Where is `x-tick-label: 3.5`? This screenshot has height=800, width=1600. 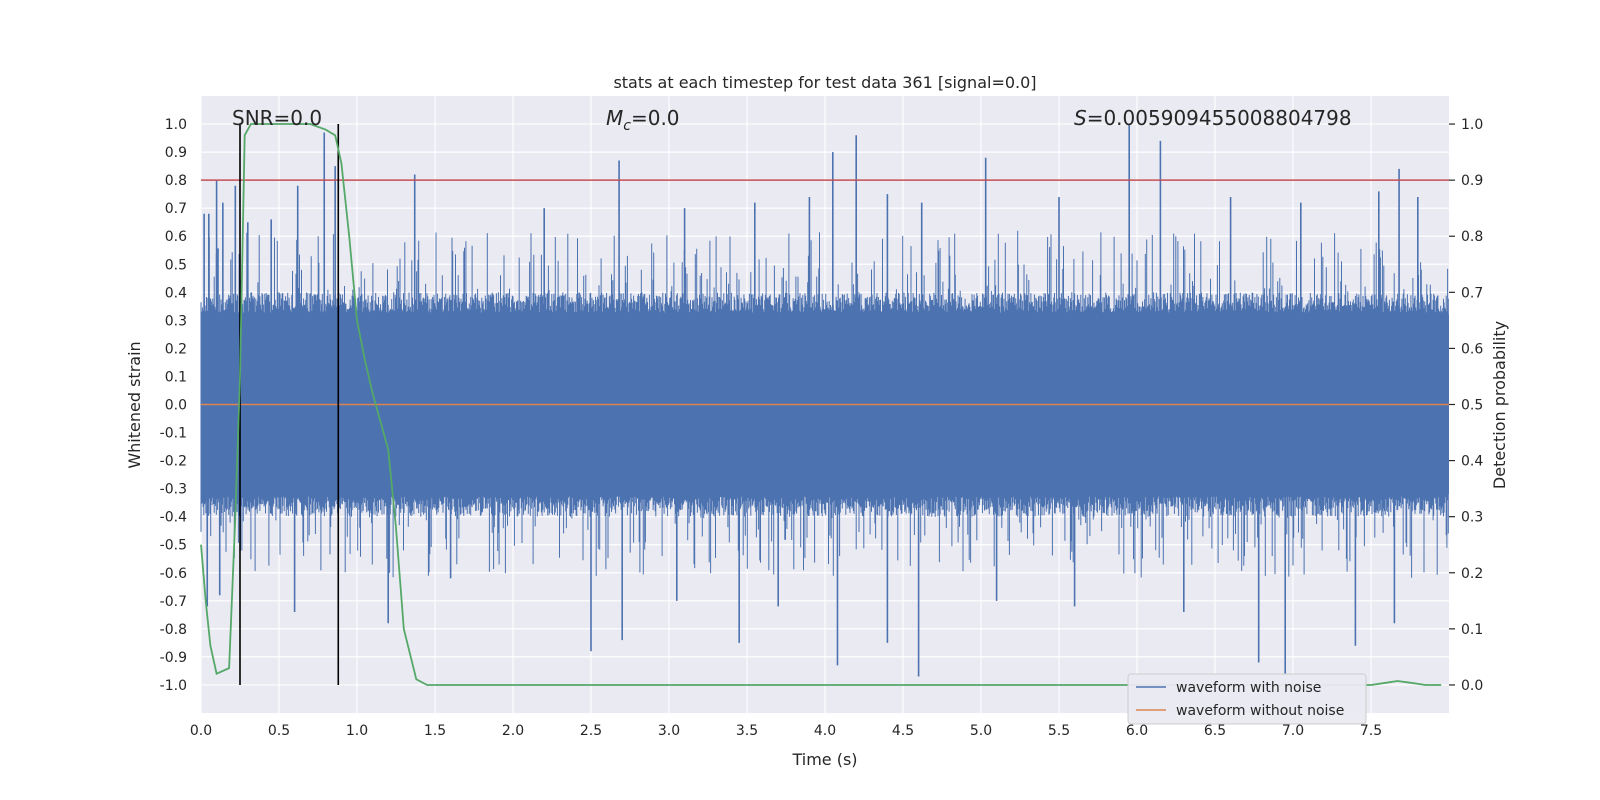 x-tick-label: 3.5 is located at coordinates (747, 731).